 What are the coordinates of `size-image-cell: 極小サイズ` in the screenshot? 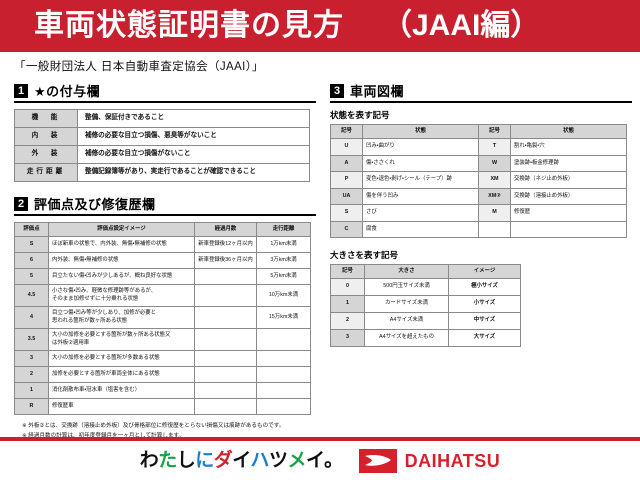 It's located at (484, 287).